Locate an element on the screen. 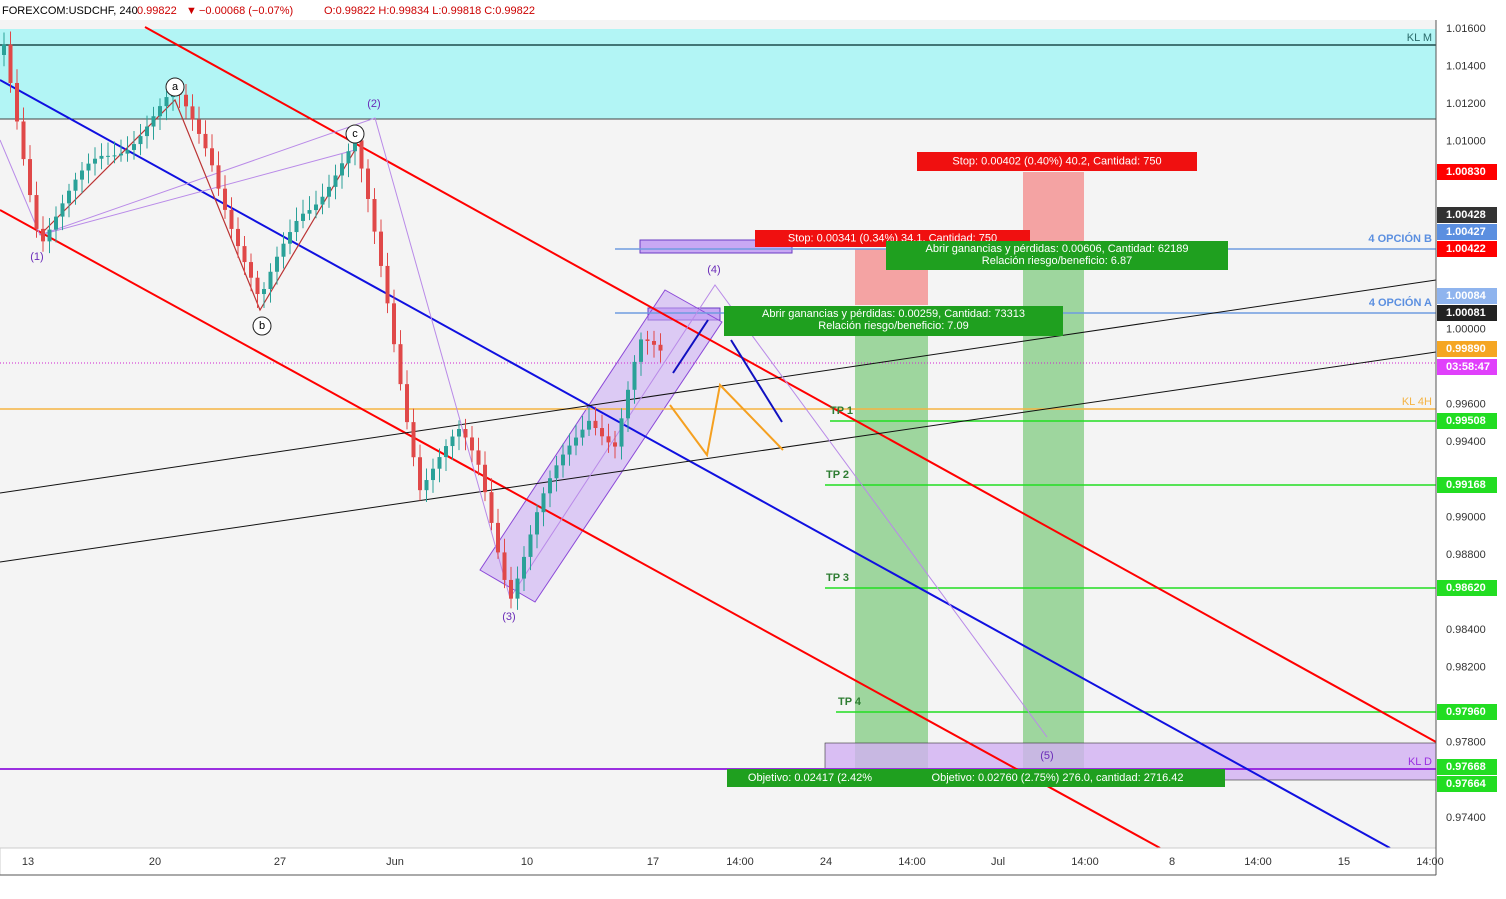  price-marker-label: 1.00830 is located at coordinates (1466, 172).